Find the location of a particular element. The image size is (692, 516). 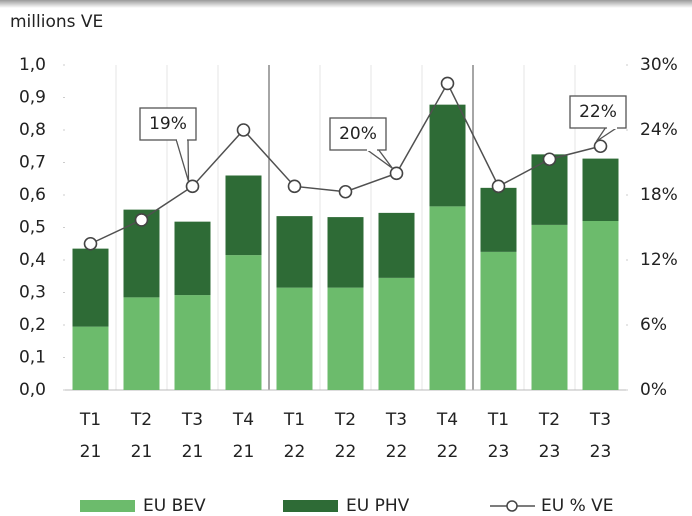

top-shadow is located at coordinates (346, 4).